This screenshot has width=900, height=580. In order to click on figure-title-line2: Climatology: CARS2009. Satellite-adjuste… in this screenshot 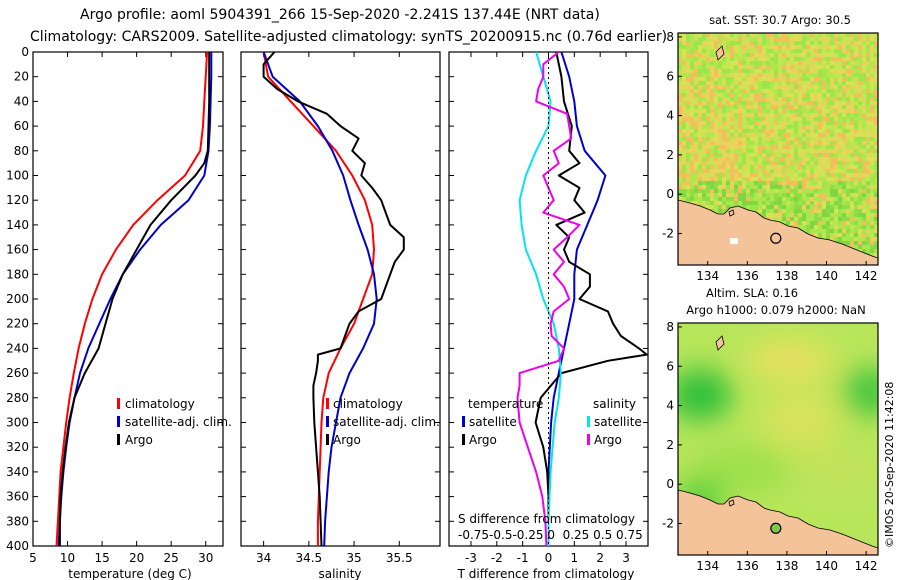, I will do `click(348, 37)`.